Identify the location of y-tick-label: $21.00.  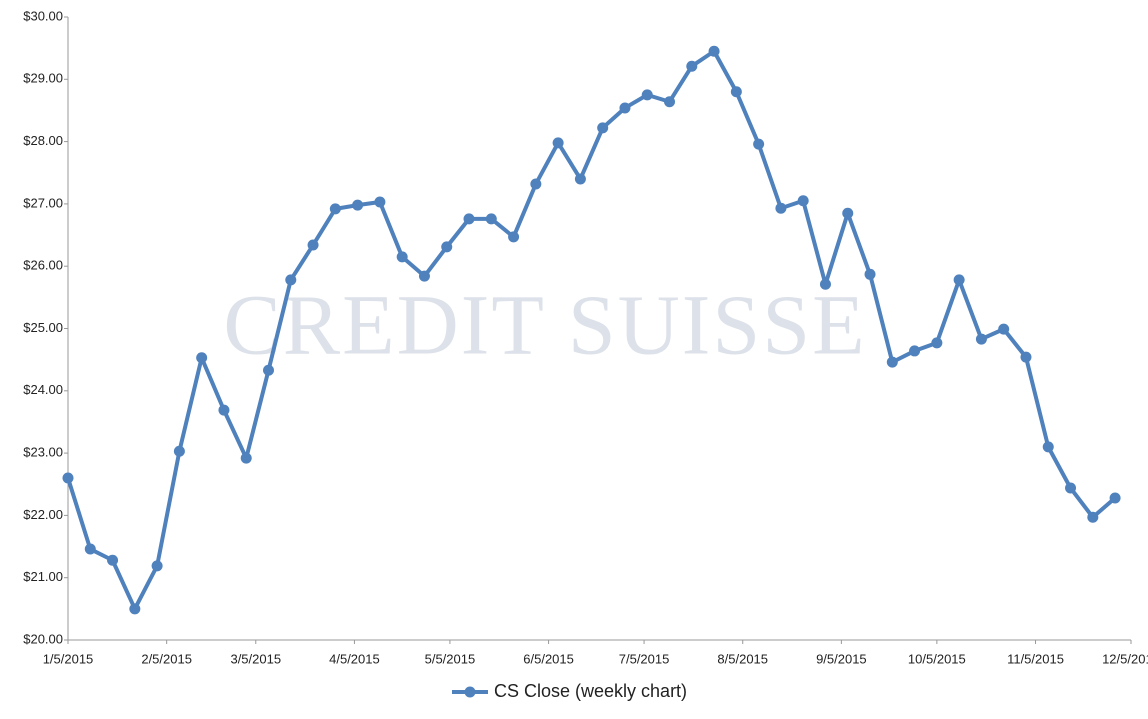
(43, 576).